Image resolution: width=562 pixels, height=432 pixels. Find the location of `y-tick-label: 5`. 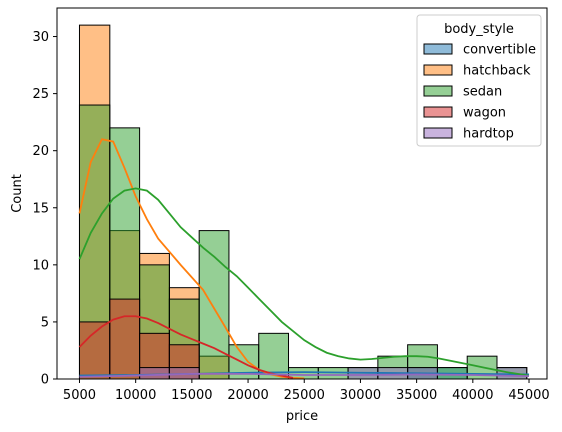

y-tick-label: 5 is located at coordinates (45, 322).